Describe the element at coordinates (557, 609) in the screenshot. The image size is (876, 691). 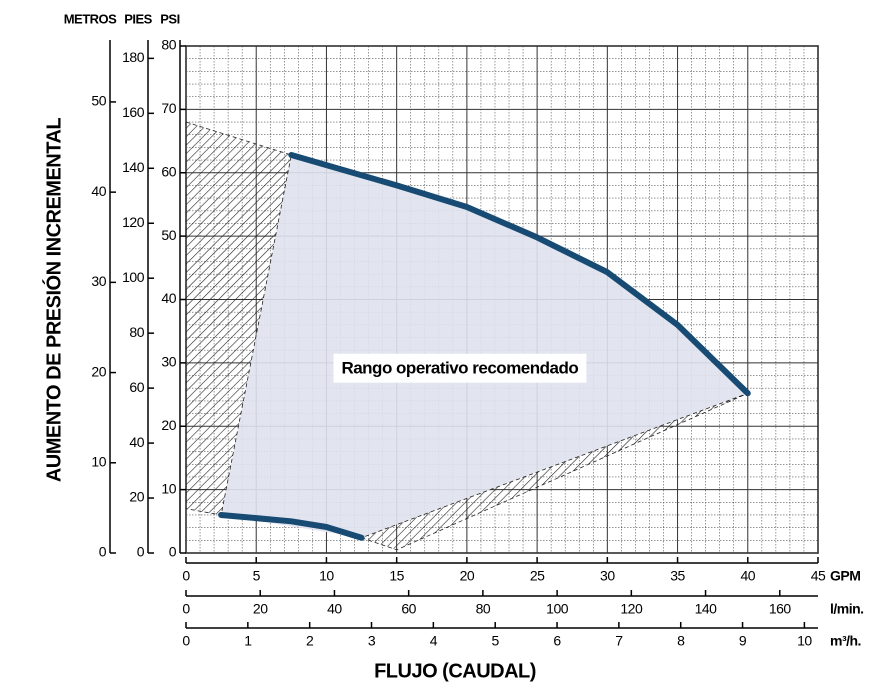
I see `x-tick-label: 100` at that location.